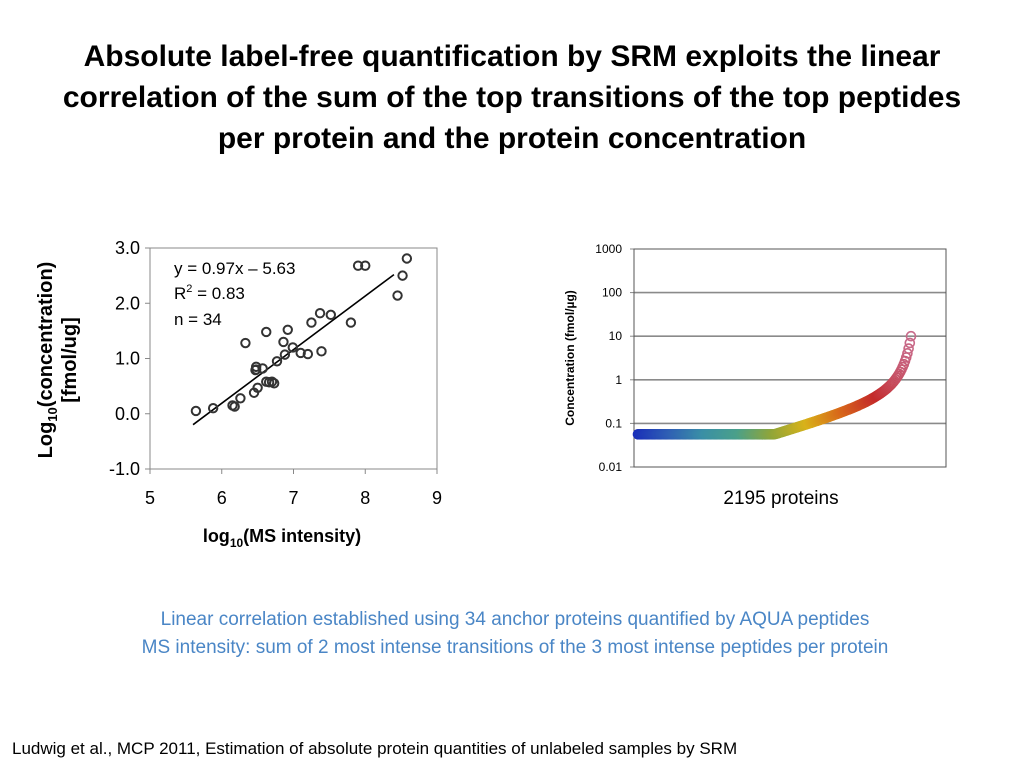 Image resolution: width=1024 pixels, height=768 pixels. Describe the element at coordinates (780, 498) in the screenshot. I see `x-axis-label: 2195 proteins` at that location.